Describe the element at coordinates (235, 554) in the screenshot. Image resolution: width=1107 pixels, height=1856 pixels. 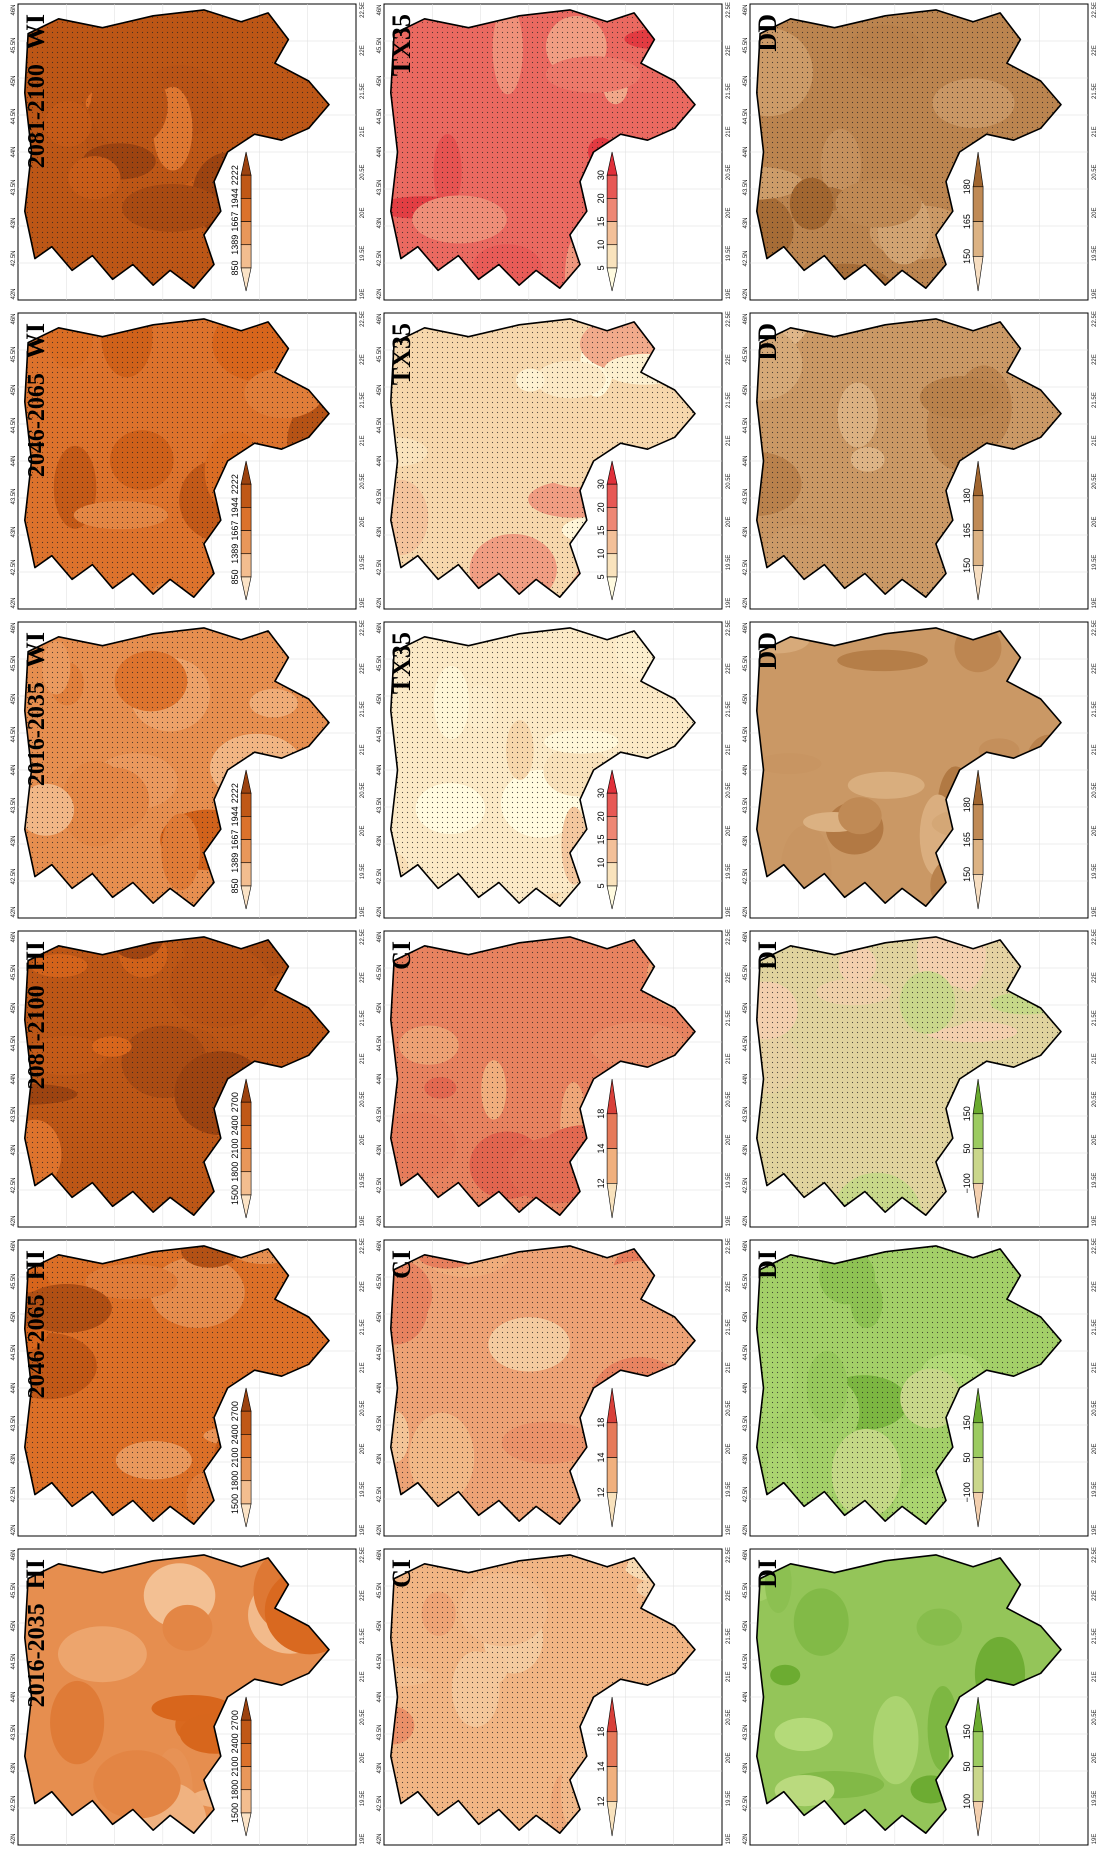
I see `colorbar-label: 1389` at that location.